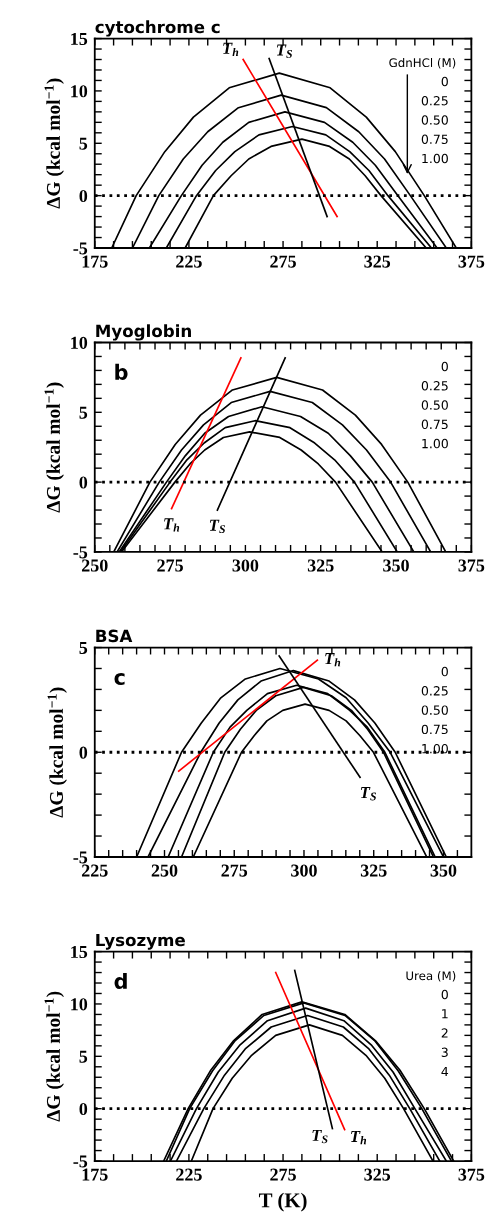 The width and height of the screenshot is (491, 1232). I want to click on chart-title: BSA, so click(114, 636).